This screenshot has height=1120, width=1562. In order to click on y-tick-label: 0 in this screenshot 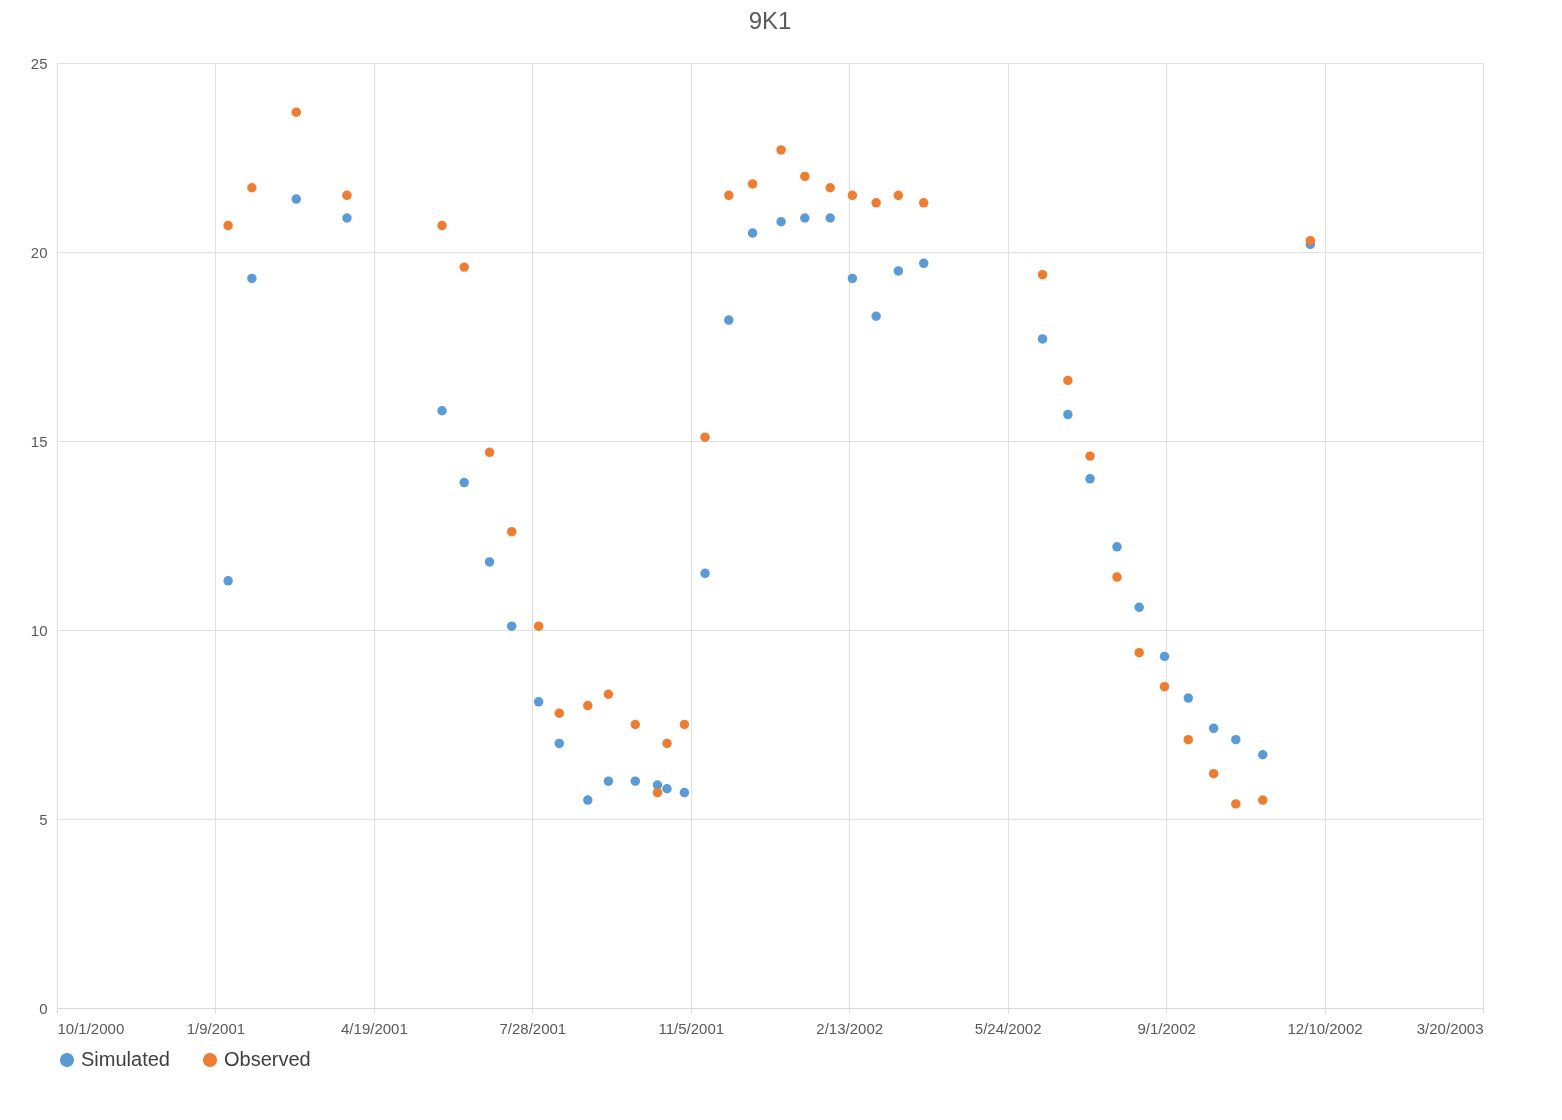, I will do `click(43, 1008)`.